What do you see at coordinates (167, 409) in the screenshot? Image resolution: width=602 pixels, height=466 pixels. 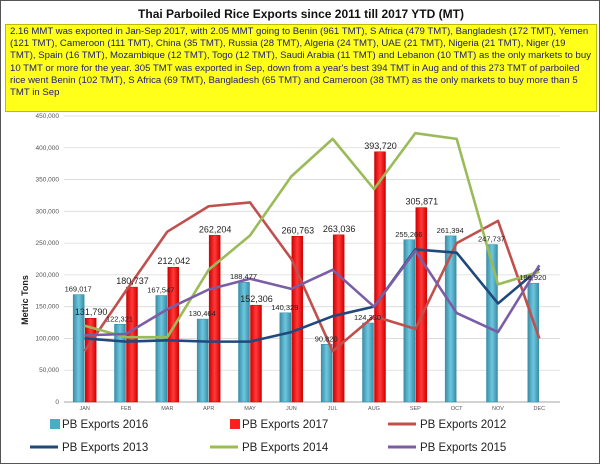 I see `x-tick-label: MAR` at bounding box center [167, 409].